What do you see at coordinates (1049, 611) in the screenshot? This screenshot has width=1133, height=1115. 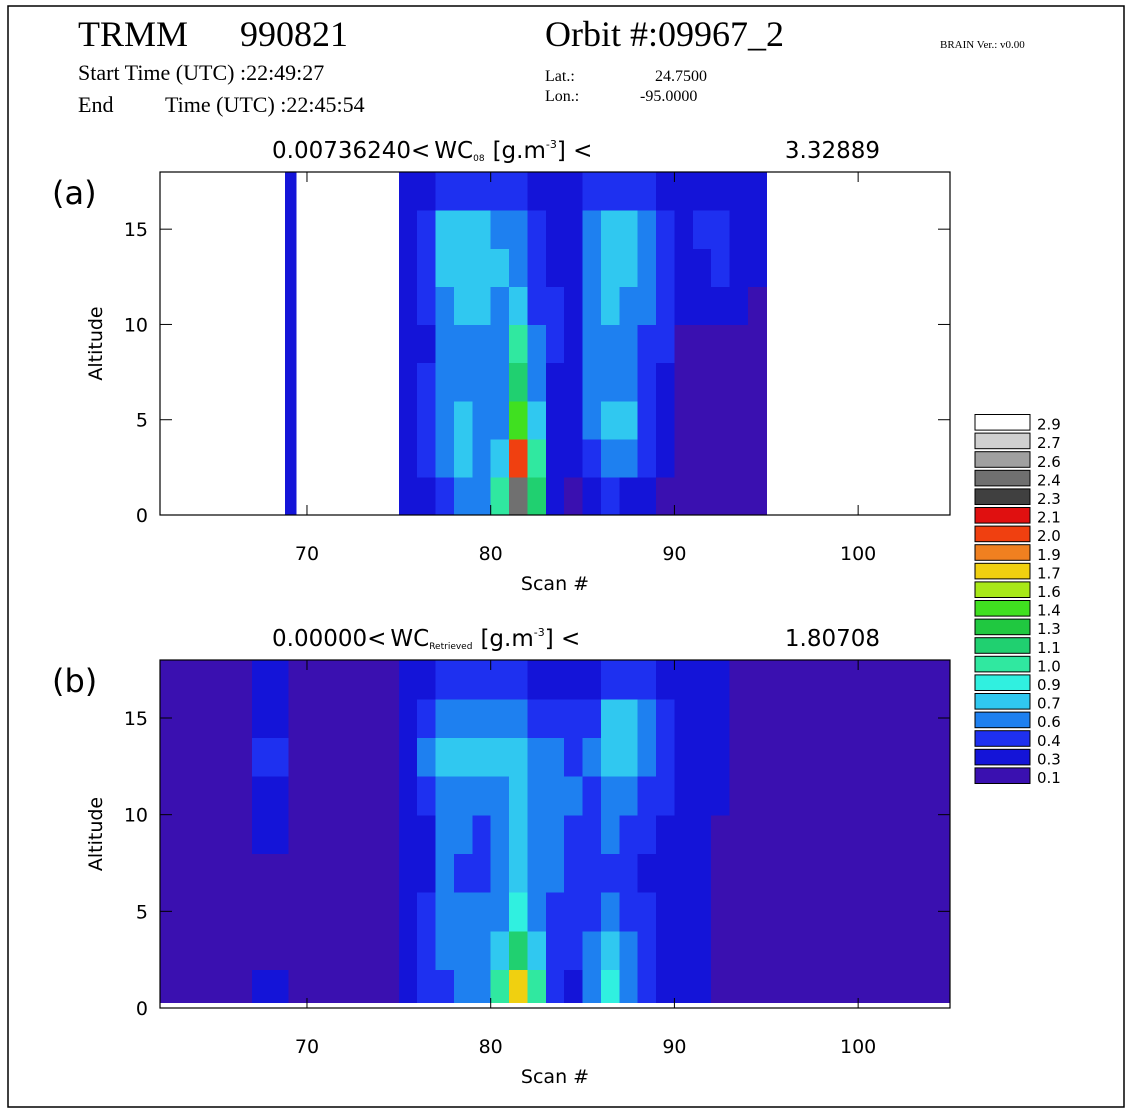 I see `colorbar-label: 1.4` at bounding box center [1049, 611].